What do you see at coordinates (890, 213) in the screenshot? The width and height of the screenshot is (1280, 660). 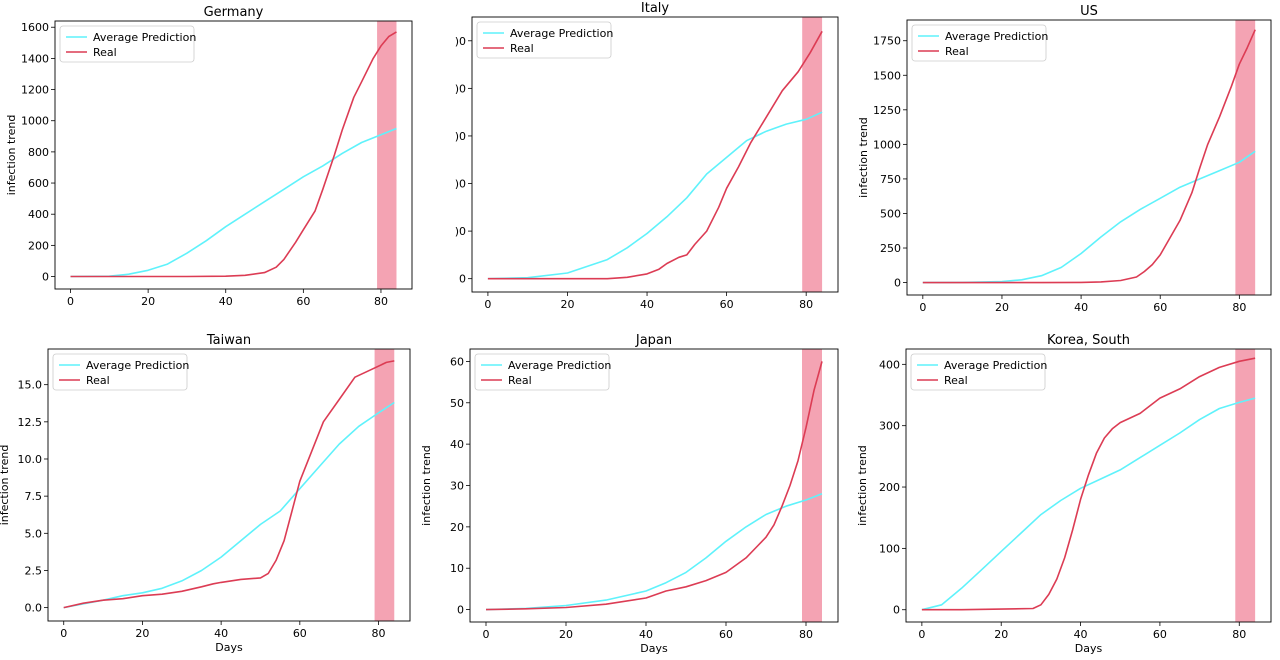 I see `y-tick-label: 500` at bounding box center [890, 213].